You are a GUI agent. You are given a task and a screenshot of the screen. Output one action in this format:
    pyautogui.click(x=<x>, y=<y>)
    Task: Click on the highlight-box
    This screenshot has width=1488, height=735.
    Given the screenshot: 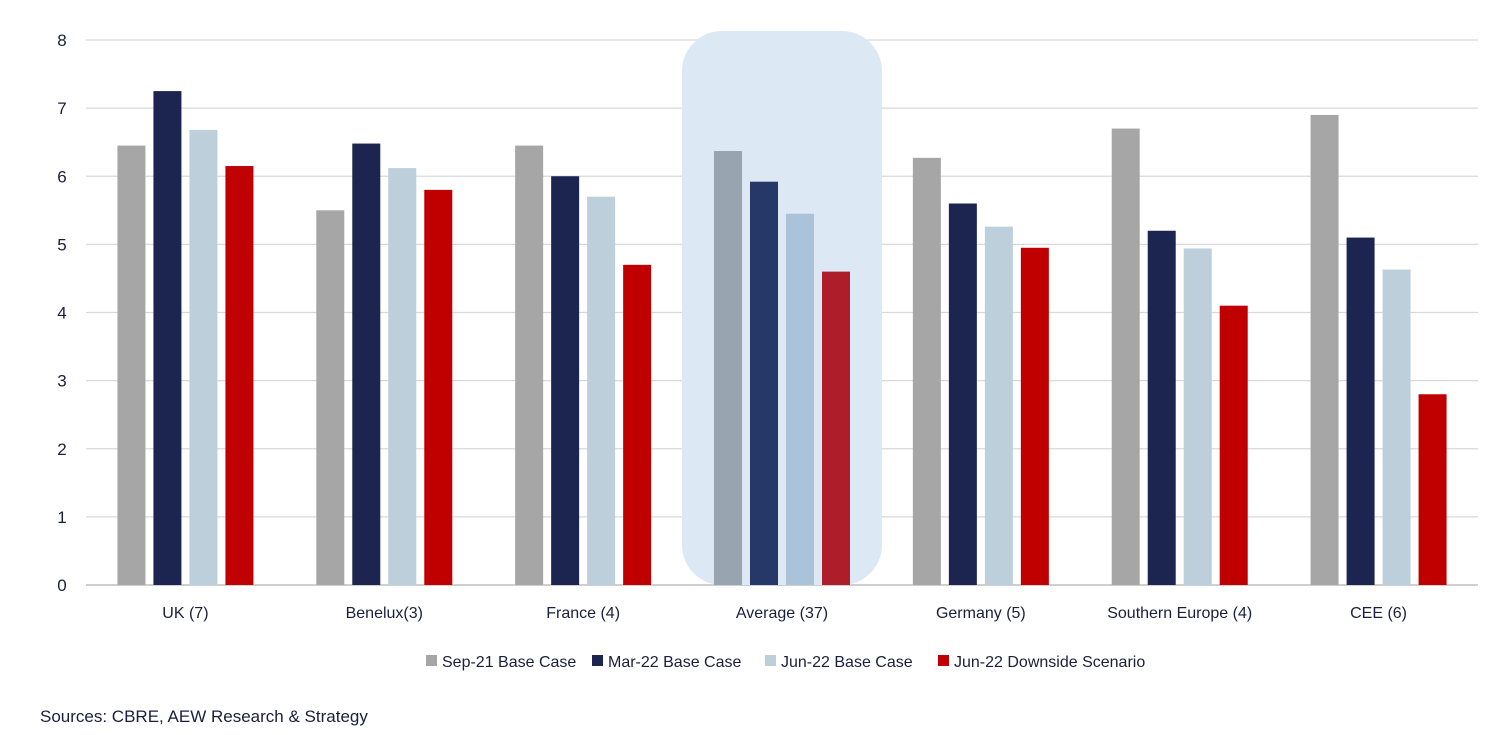 What is the action you would take?
    pyautogui.click(x=782, y=308)
    